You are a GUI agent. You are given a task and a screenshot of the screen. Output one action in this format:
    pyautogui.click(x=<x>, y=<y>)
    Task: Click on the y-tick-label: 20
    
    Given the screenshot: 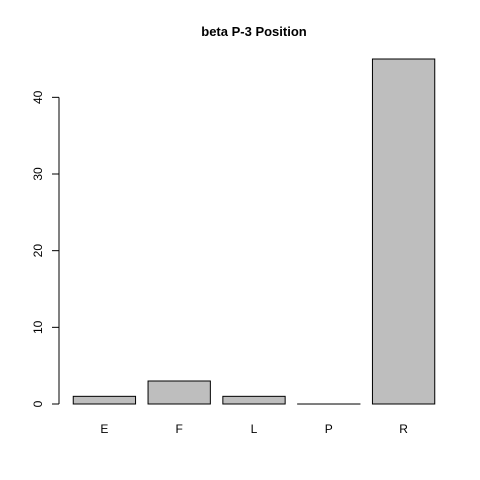 What is the action you would take?
    pyautogui.click(x=38, y=251)
    